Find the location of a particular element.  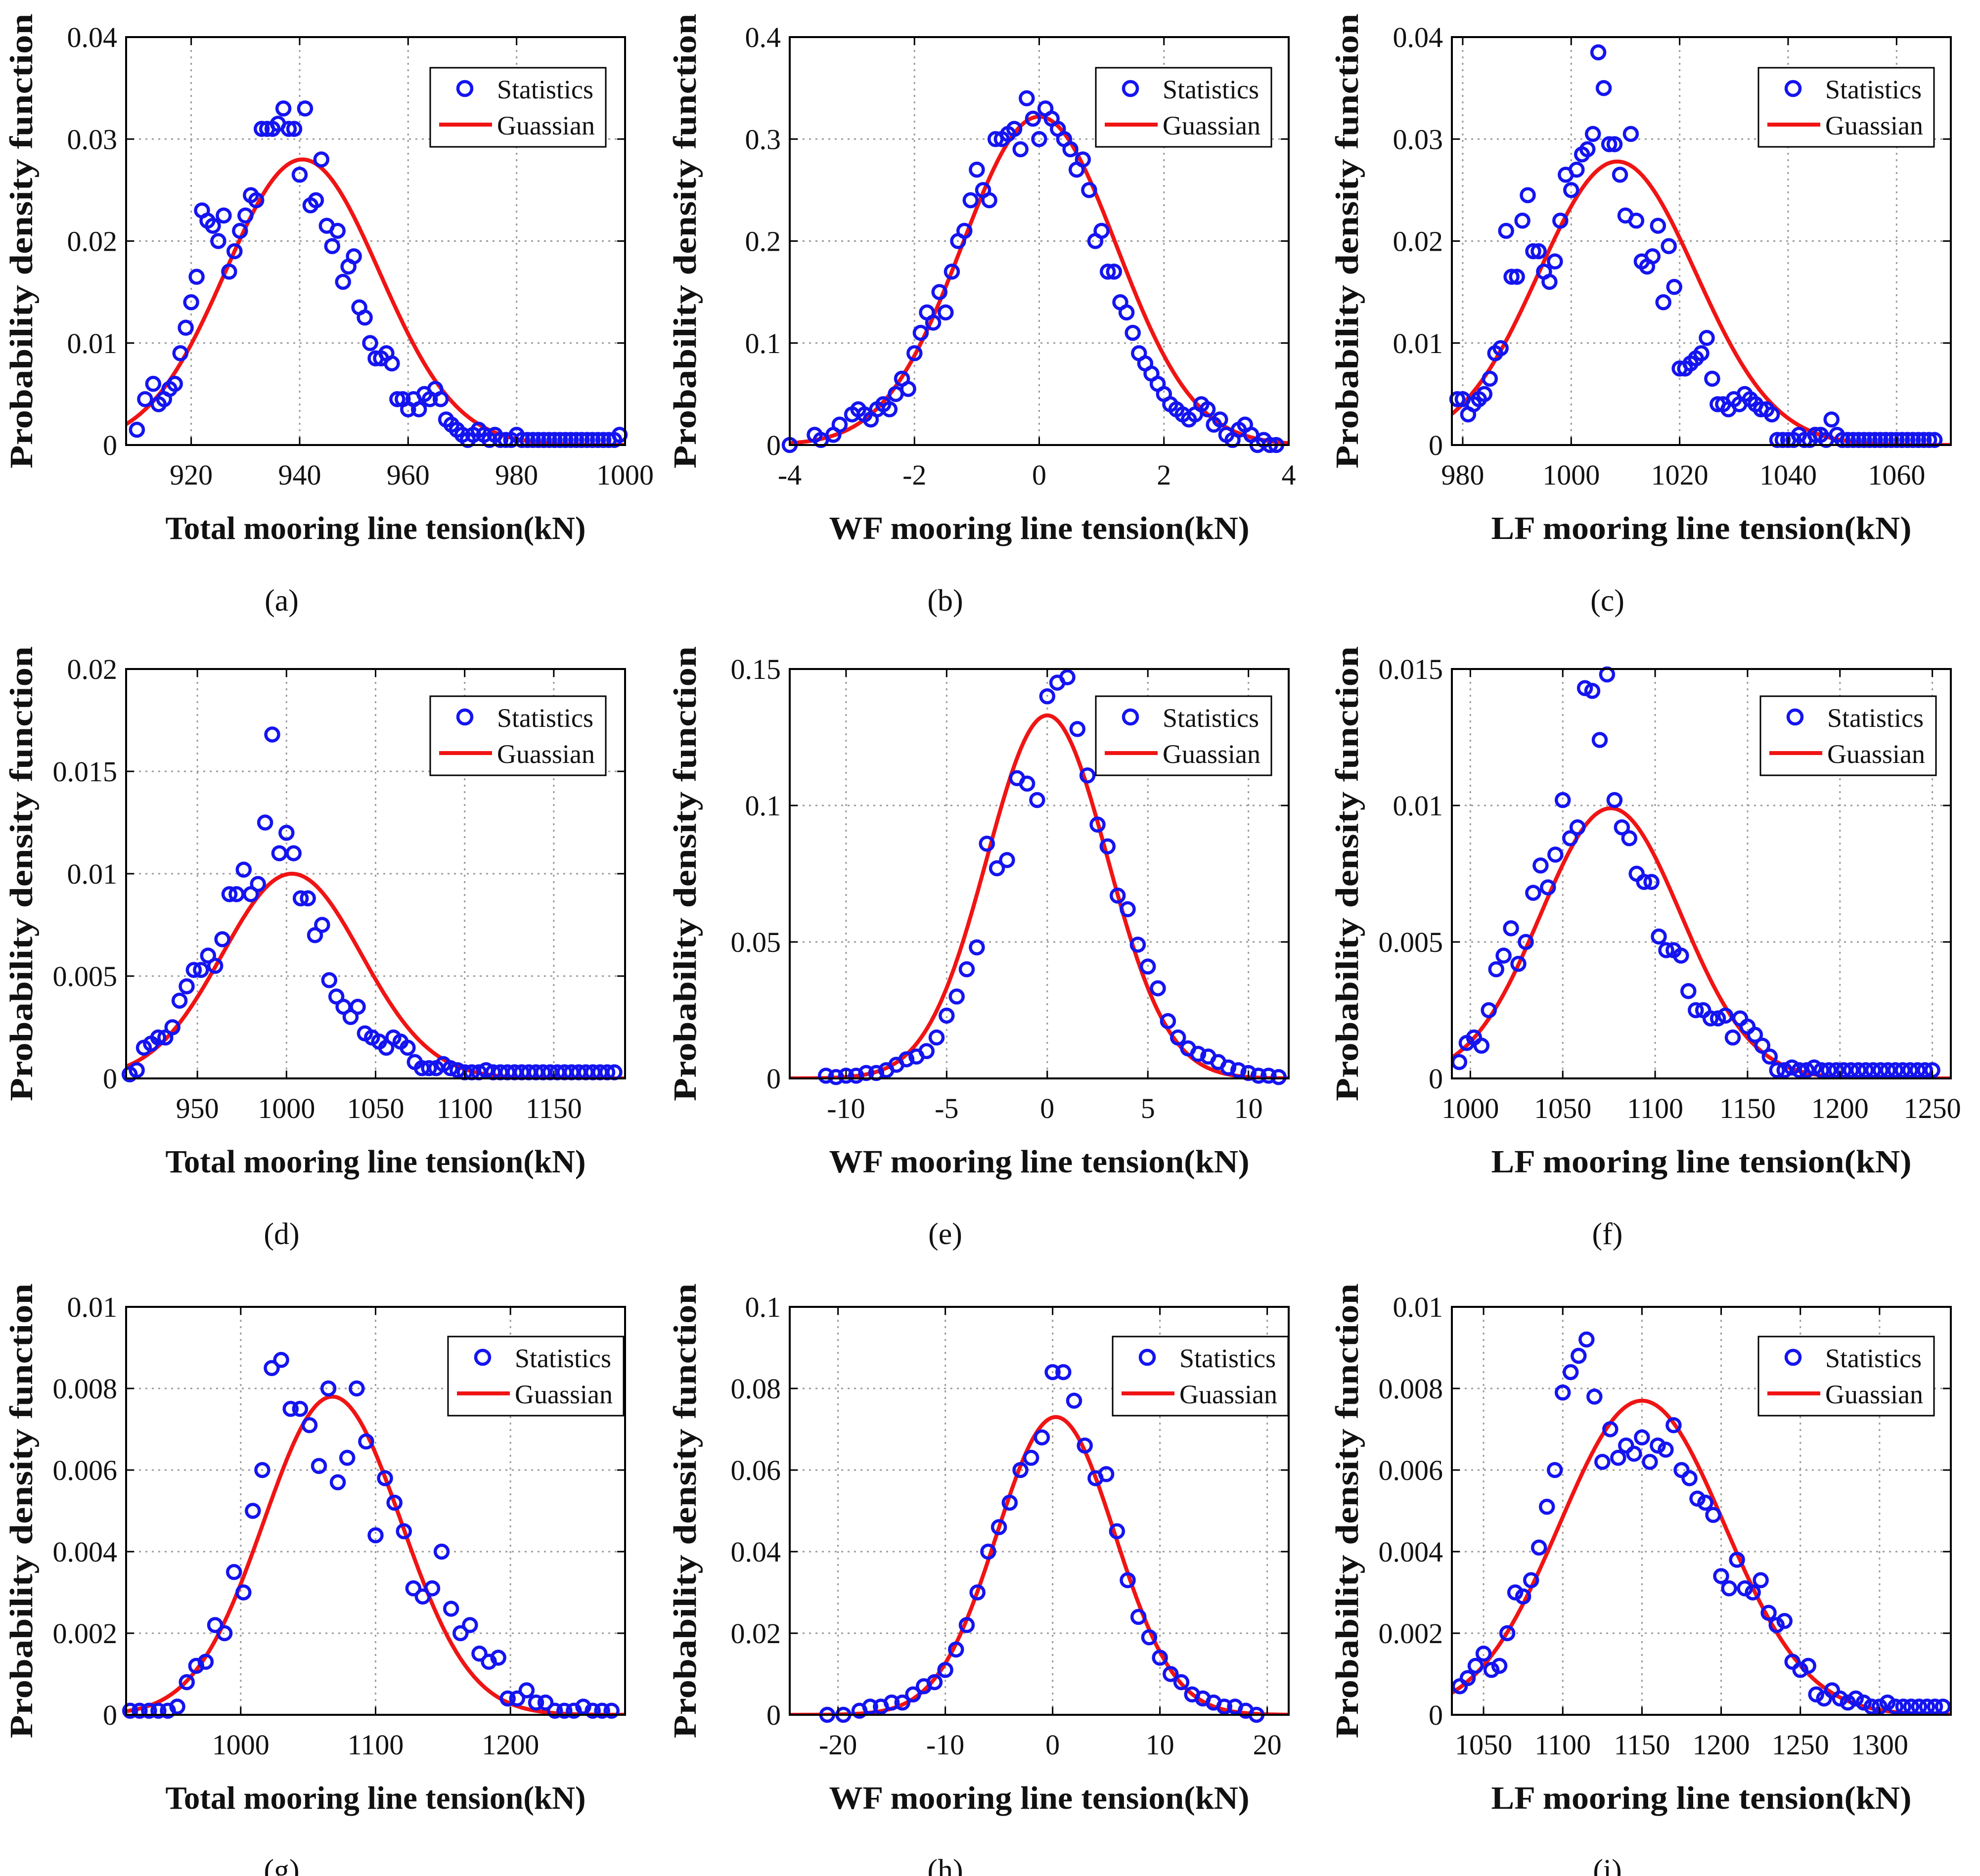

plot-area-frame is located at coordinates (1039, 1511).